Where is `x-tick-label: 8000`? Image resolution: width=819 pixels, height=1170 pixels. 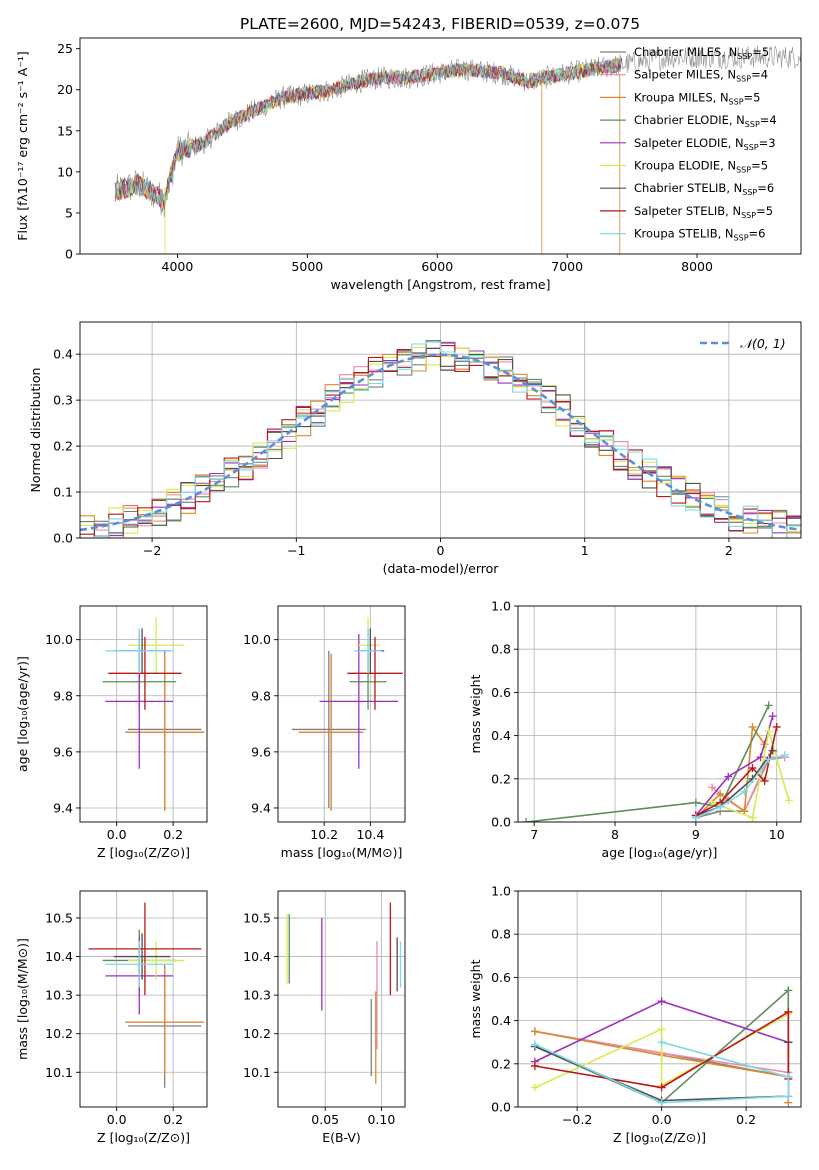 x-tick-label: 8000 is located at coordinates (697, 266).